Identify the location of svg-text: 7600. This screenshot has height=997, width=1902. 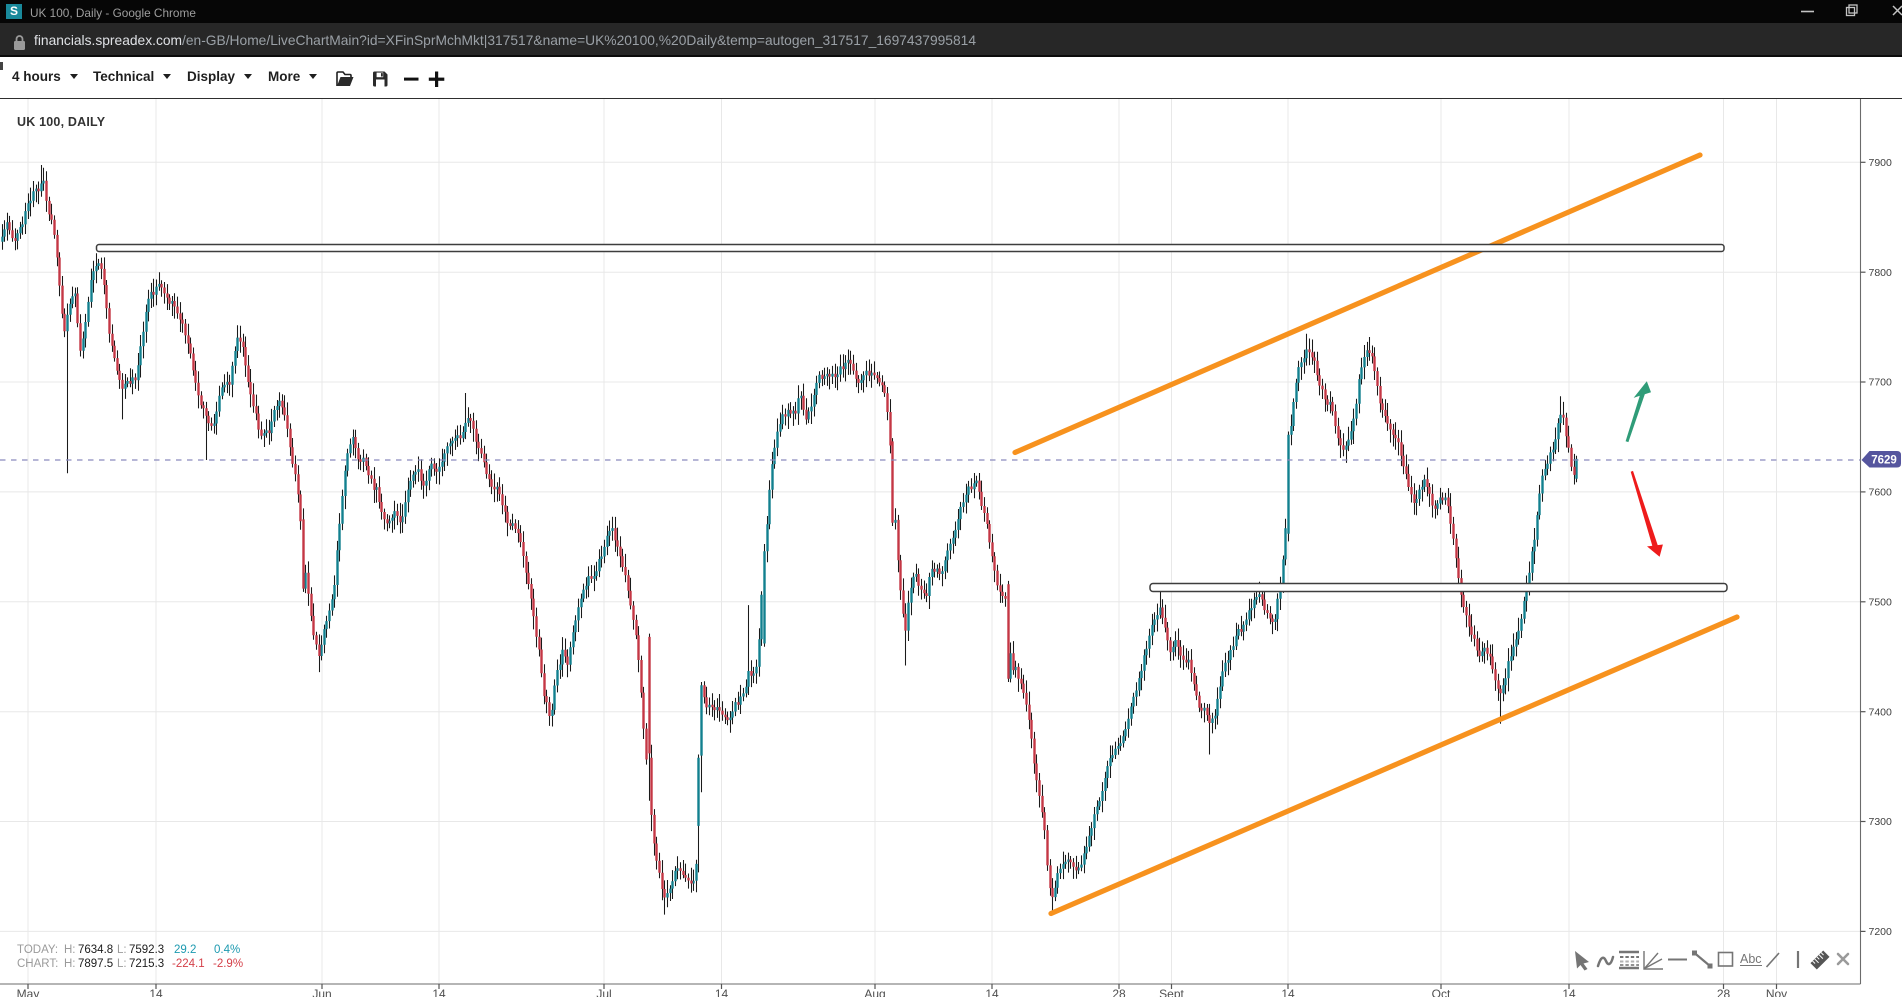
(1881, 493).